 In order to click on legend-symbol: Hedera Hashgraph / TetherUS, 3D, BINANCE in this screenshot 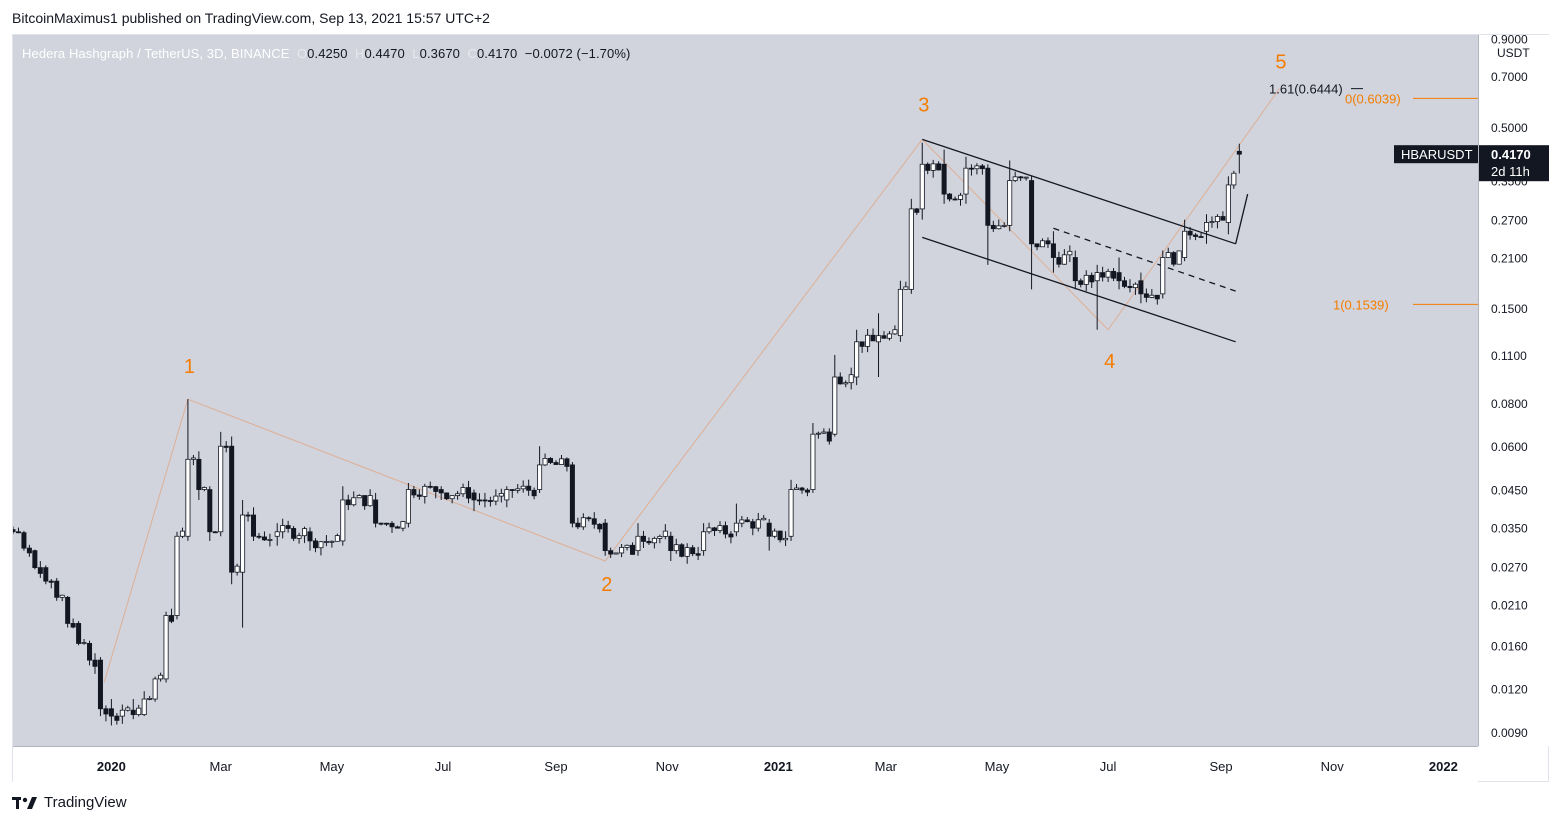, I will do `click(156, 53)`.